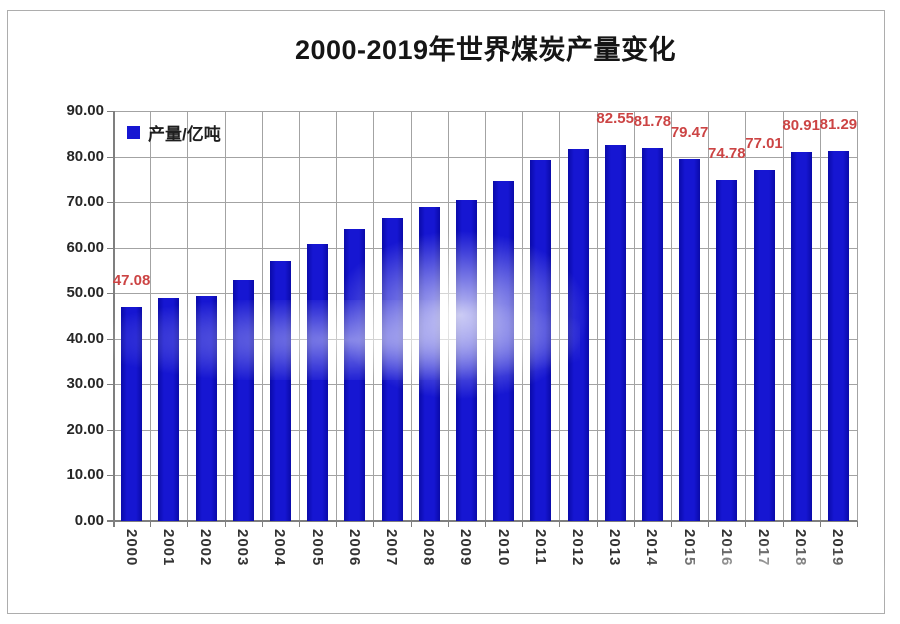 This screenshot has width=900, height=624. Describe the element at coordinates (85, 475) in the screenshot. I see `y-label-10.00: 10.00` at that location.